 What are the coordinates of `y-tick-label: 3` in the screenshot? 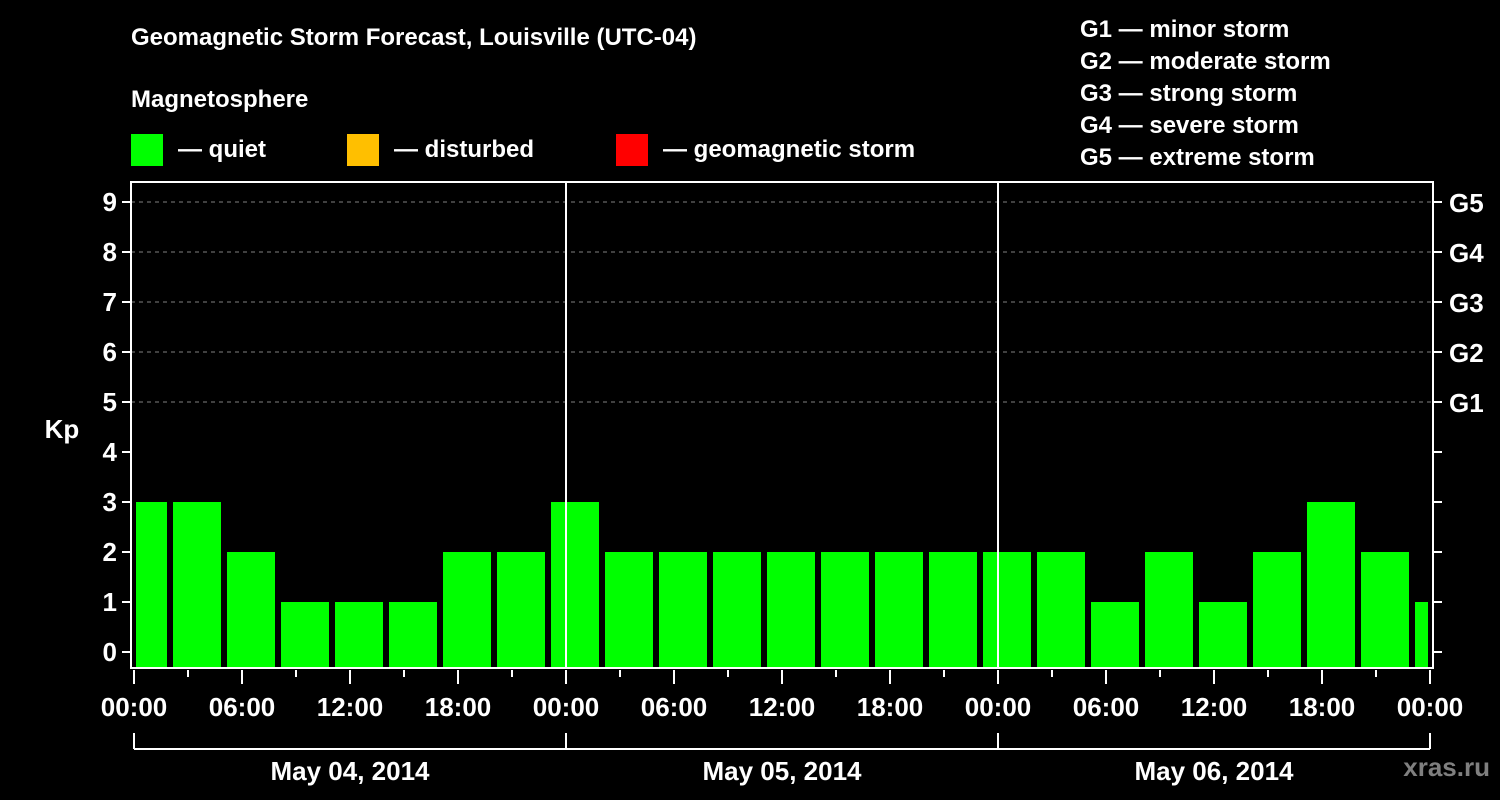 It's located at (110, 502).